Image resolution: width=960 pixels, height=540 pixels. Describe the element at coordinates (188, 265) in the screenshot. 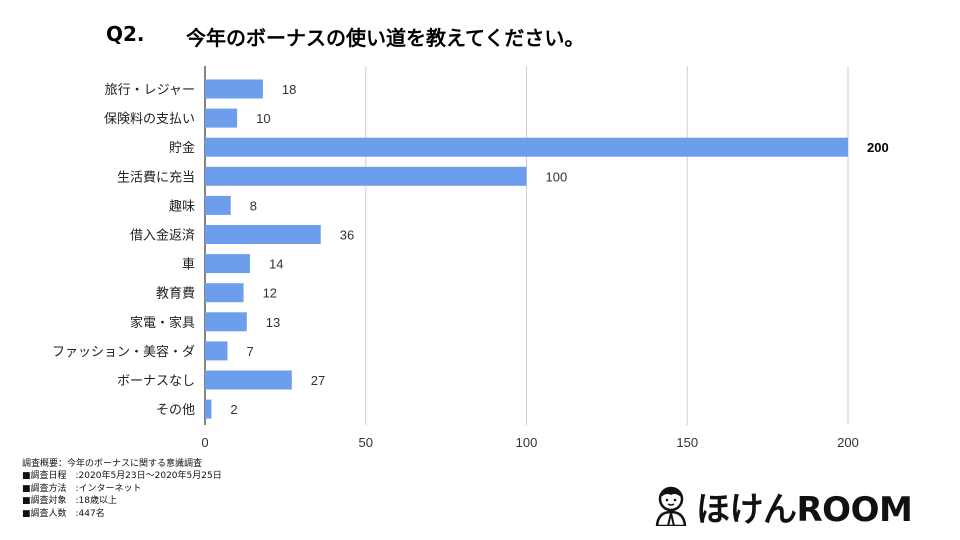

I see `category-label: 車` at that location.